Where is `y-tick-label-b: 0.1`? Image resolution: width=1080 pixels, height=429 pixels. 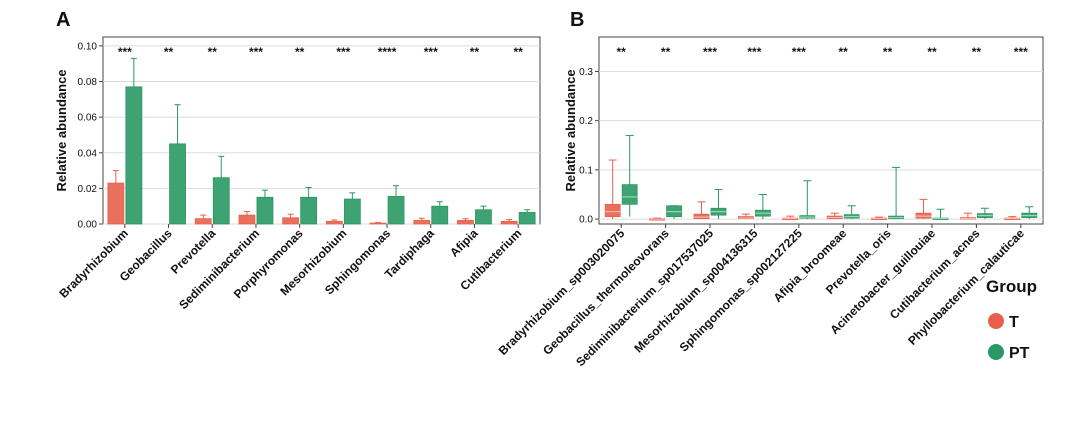 y-tick-label-b: 0.1 is located at coordinates (586, 170).